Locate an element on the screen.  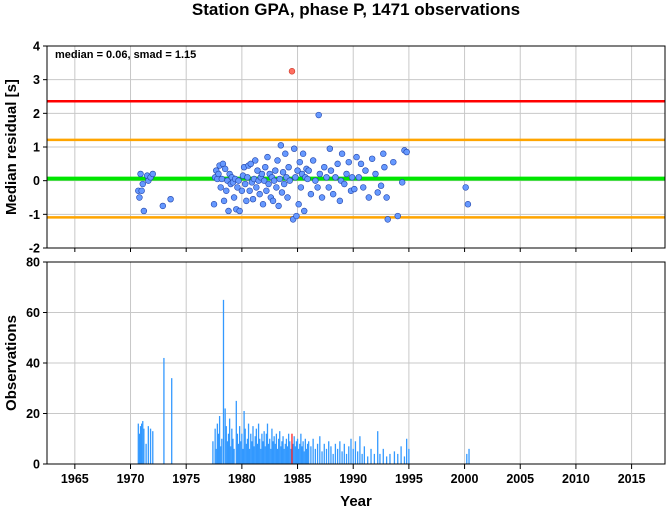
residual-y-ticks: -2 -1 0 1 2 3 4 is located at coordinates (38, 148).